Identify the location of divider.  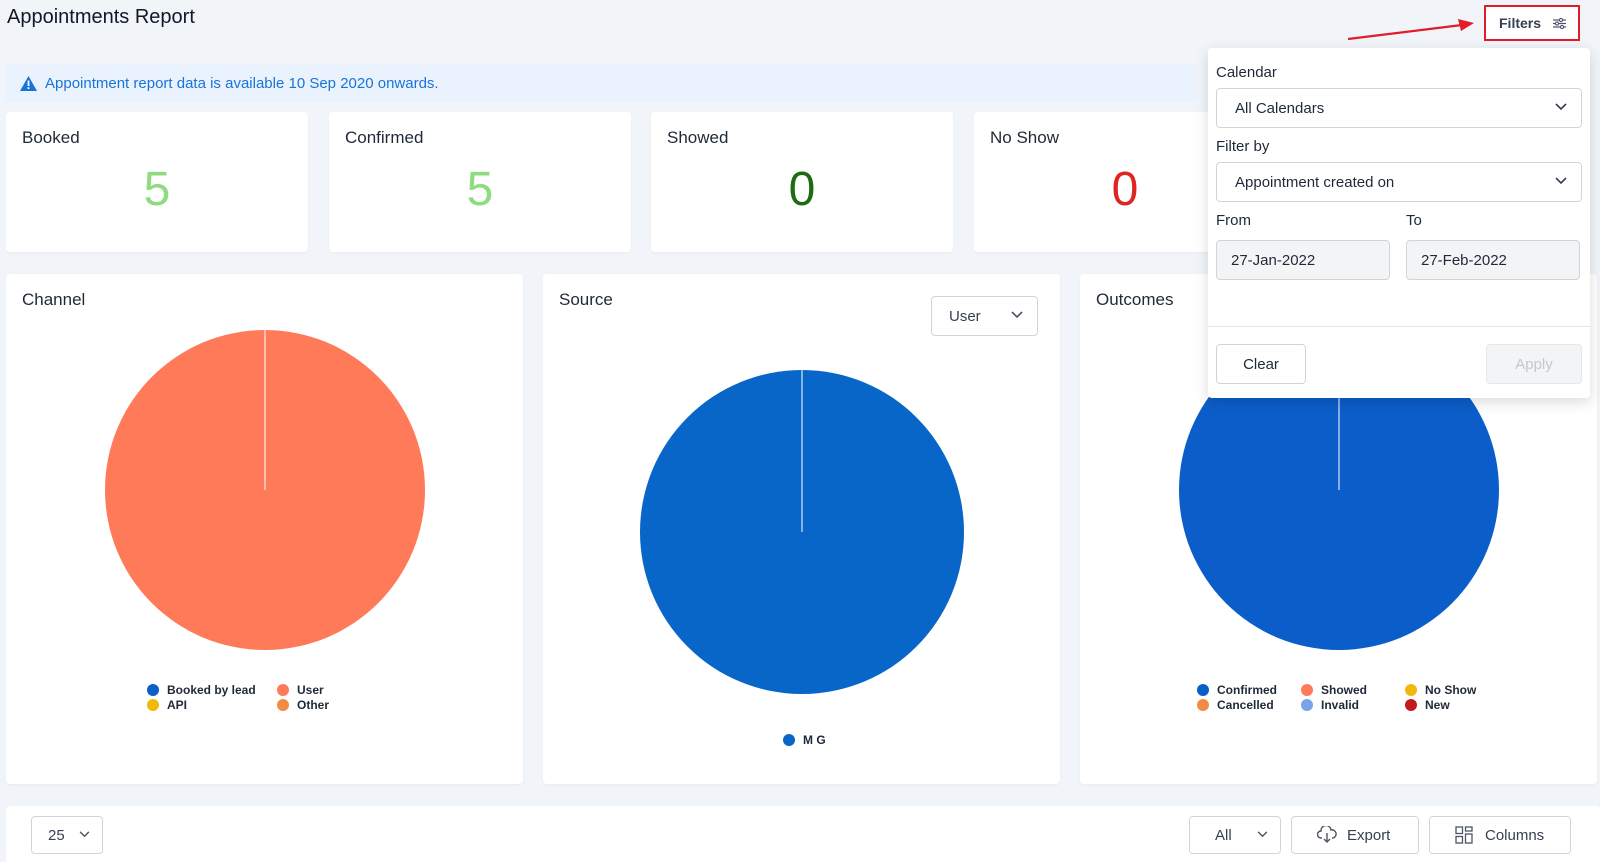
(1399, 326).